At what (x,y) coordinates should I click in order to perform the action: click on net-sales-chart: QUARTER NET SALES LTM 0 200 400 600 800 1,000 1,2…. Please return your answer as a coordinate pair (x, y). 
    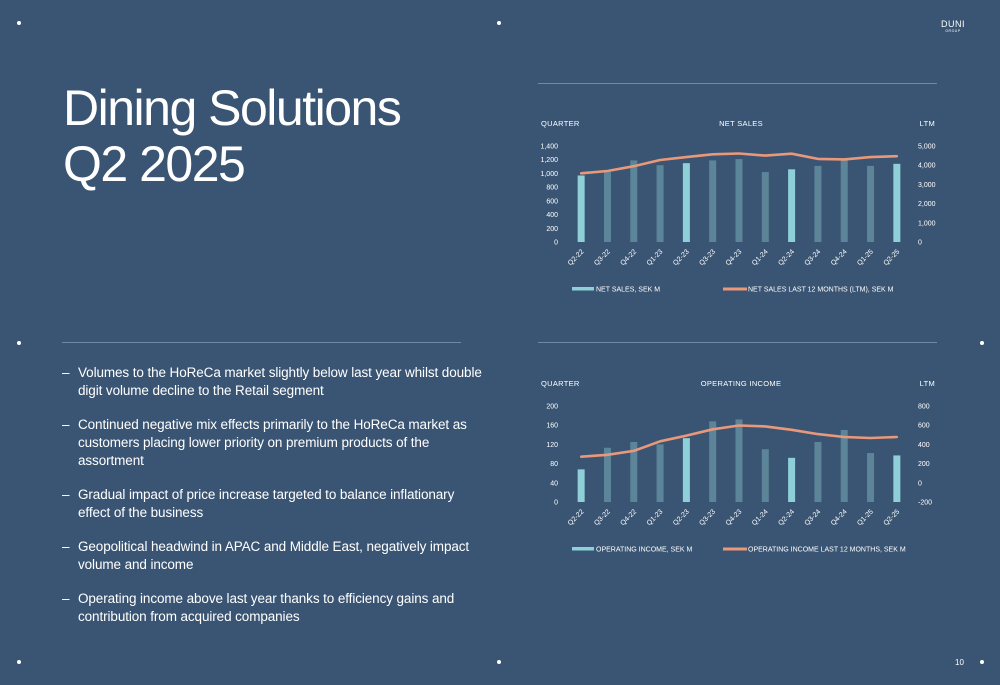
    Looking at the image, I should click on (738, 206).